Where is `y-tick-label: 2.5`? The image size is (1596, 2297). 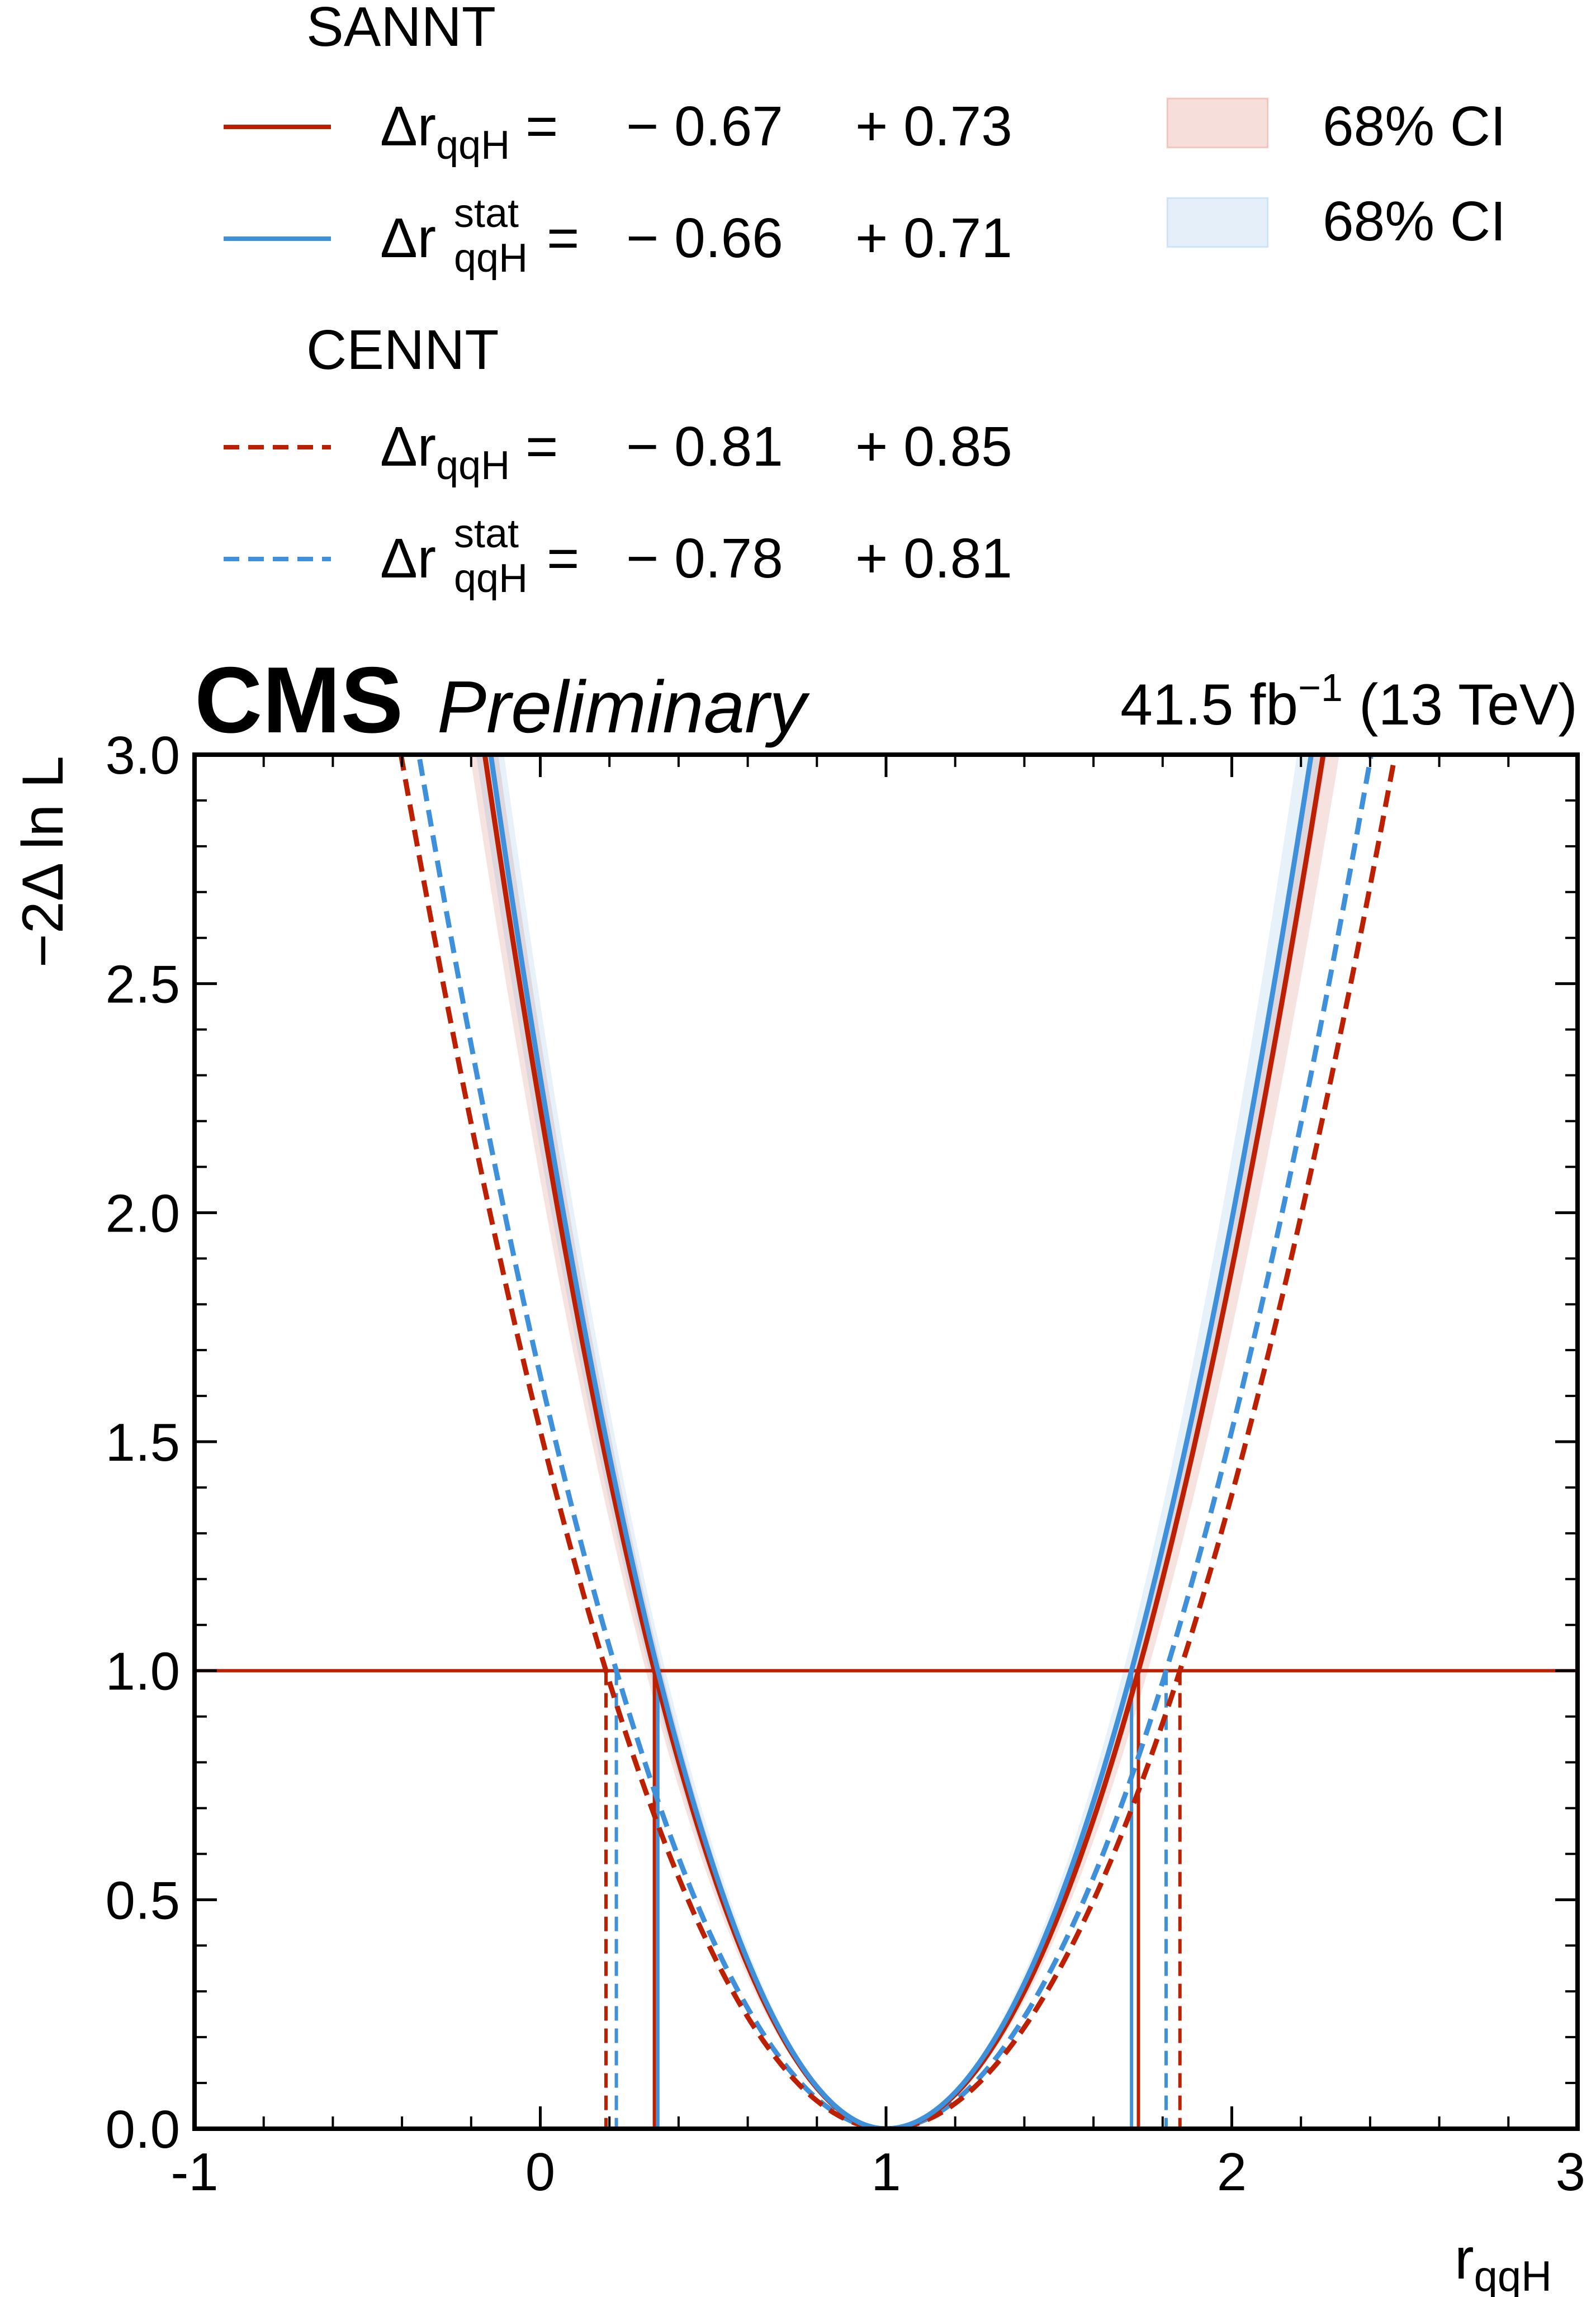 y-tick-label: 2.5 is located at coordinates (143, 985).